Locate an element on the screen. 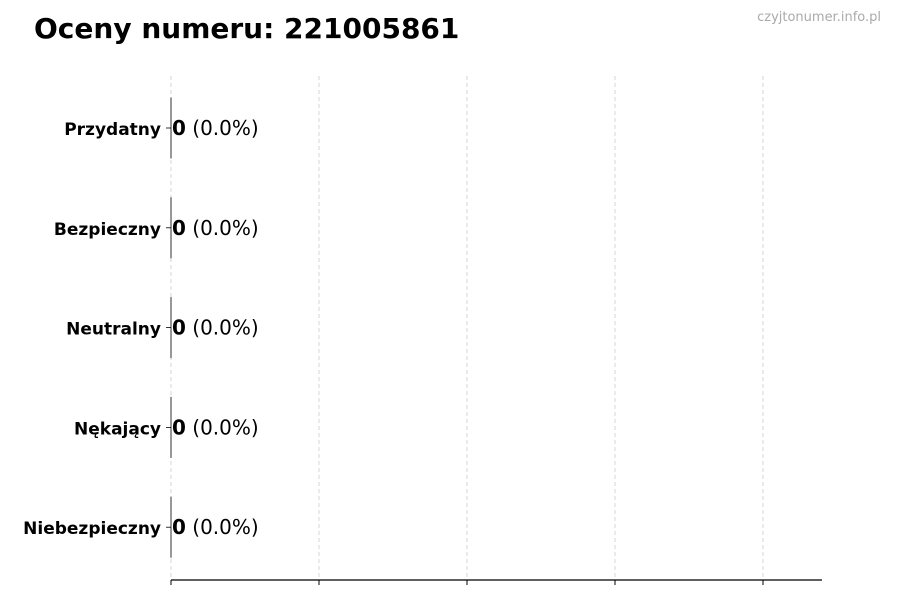 The width and height of the screenshot is (900, 600). y-tick-label: Przydatny is located at coordinates (112, 130).